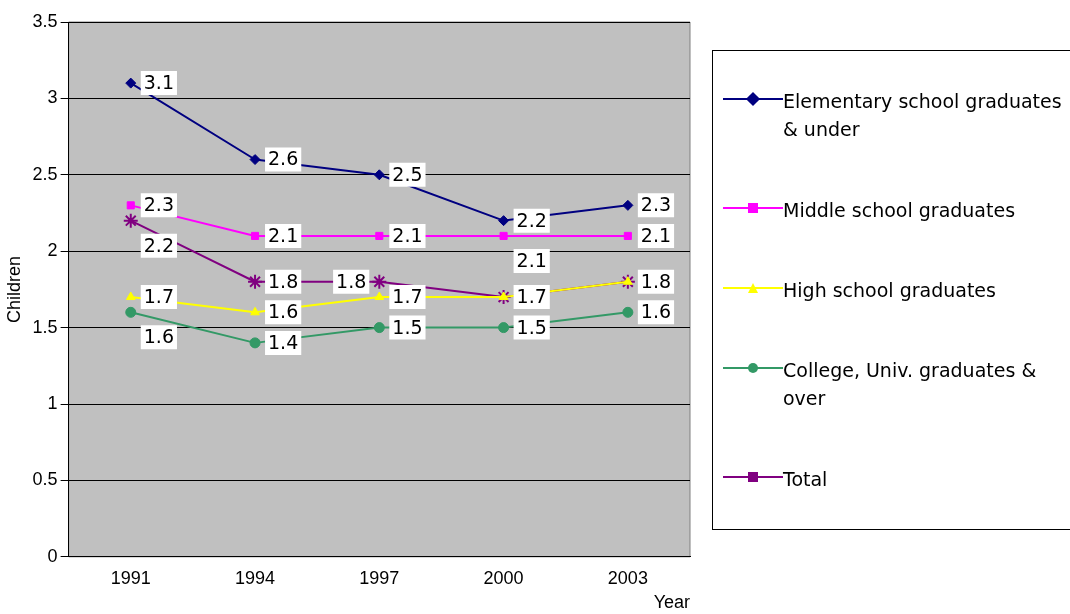  I want to click on y-tick-label: 1, so click(52, 402).